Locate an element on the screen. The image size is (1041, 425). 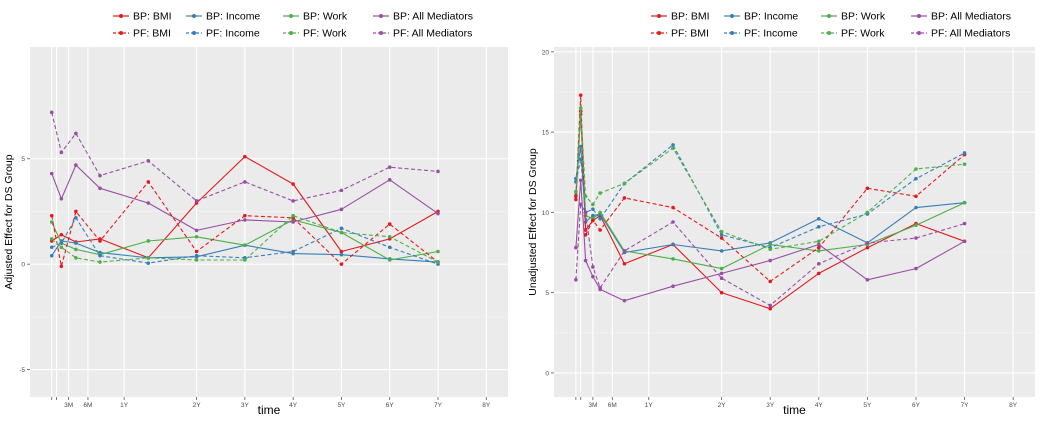
chart0-x-axis-title: time is located at coordinates (269, 410).